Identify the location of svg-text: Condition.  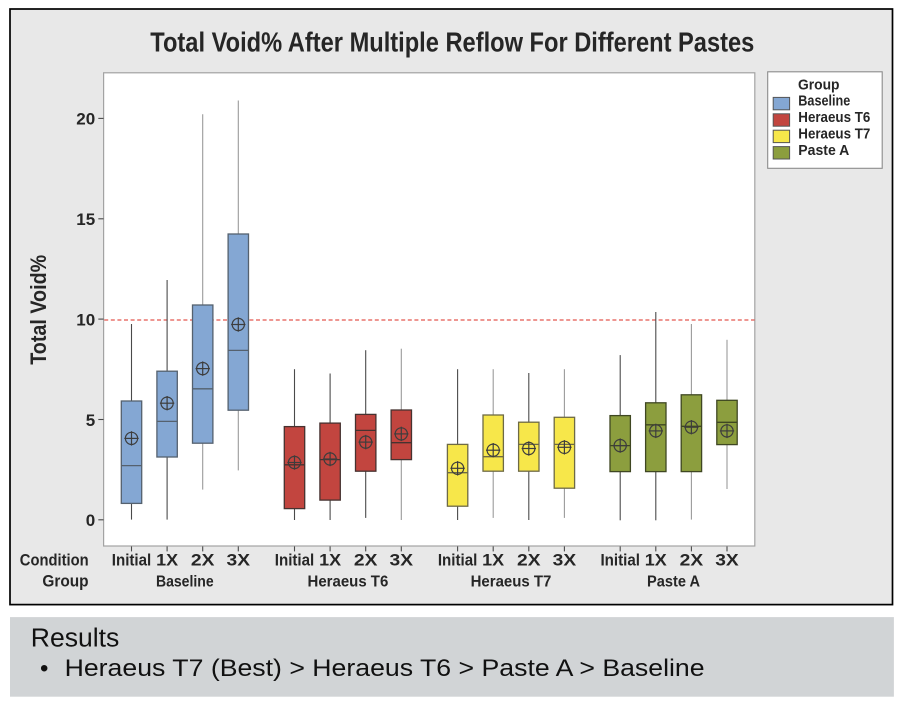
(54, 561).